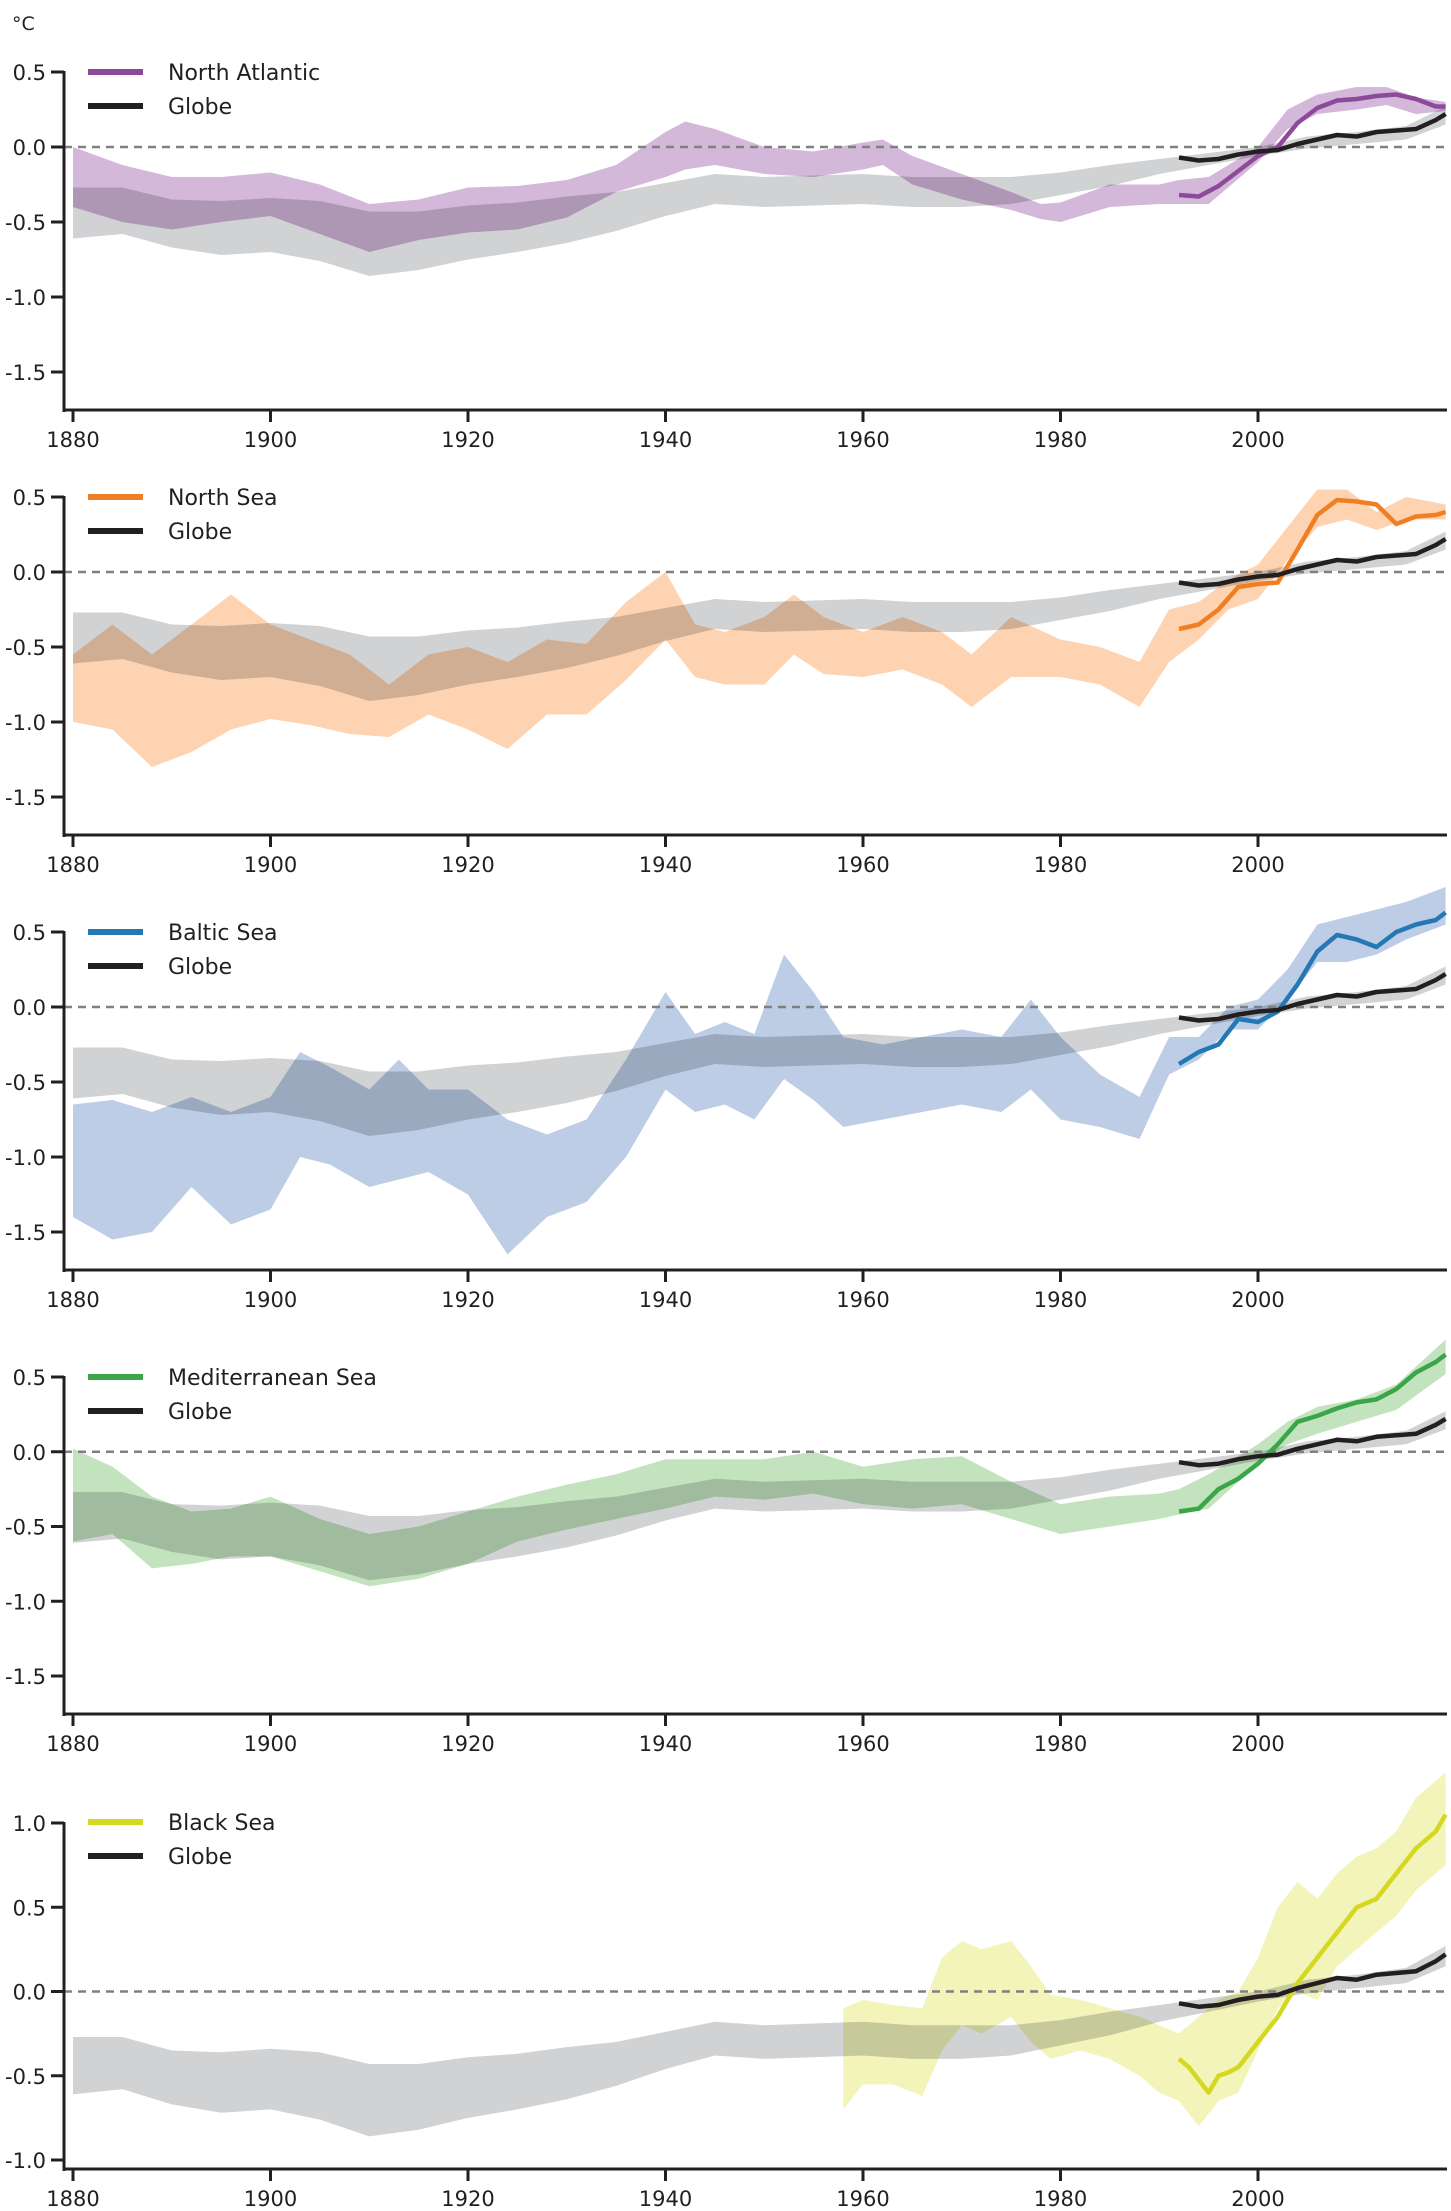 This screenshot has height=2211, width=1451. What do you see at coordinates (29, 1824) in the screenshot?
I see `y-tick-label: 1.0` at bounding box center [29, 1824].